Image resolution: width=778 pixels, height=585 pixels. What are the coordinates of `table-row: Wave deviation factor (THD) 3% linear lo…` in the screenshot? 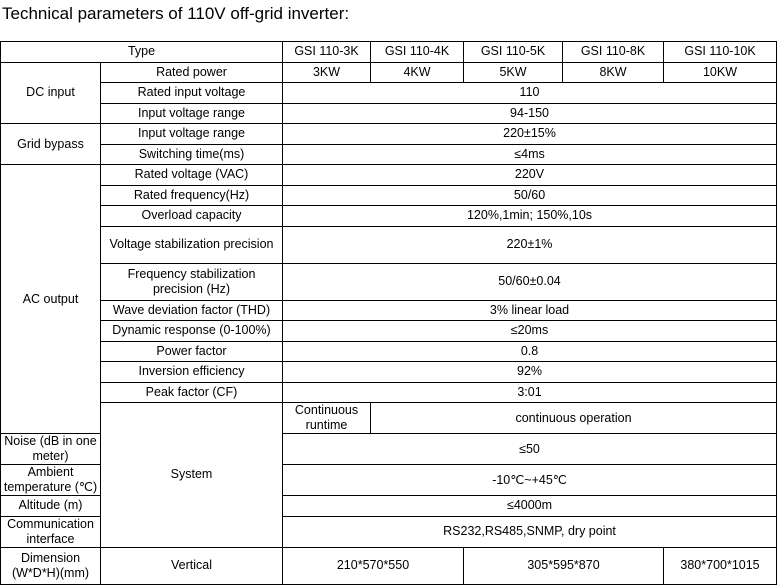 It's located at (389, 310).